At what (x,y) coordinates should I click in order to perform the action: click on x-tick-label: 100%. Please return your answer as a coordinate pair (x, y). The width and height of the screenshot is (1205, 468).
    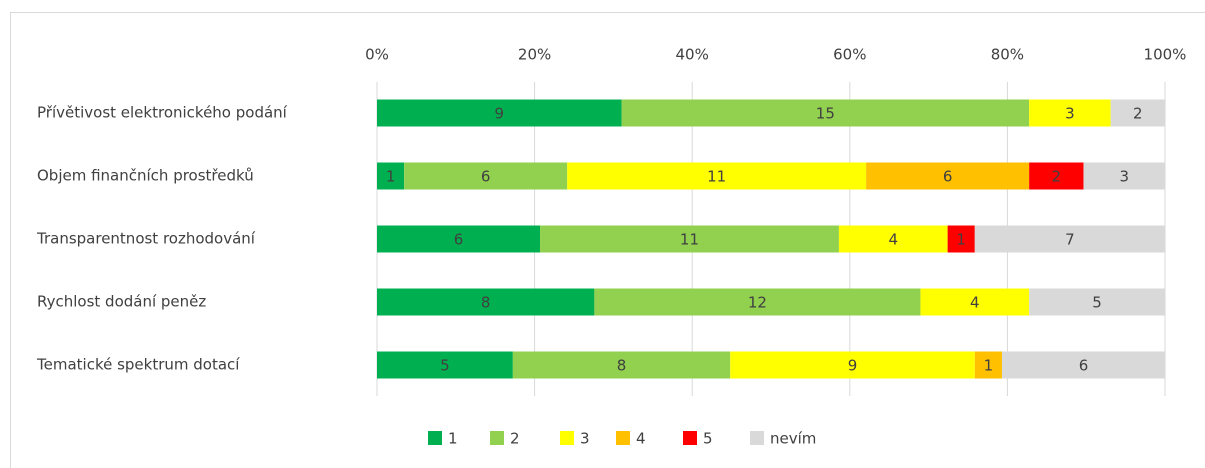
    Looking at the image, I should click on (1165, 55).